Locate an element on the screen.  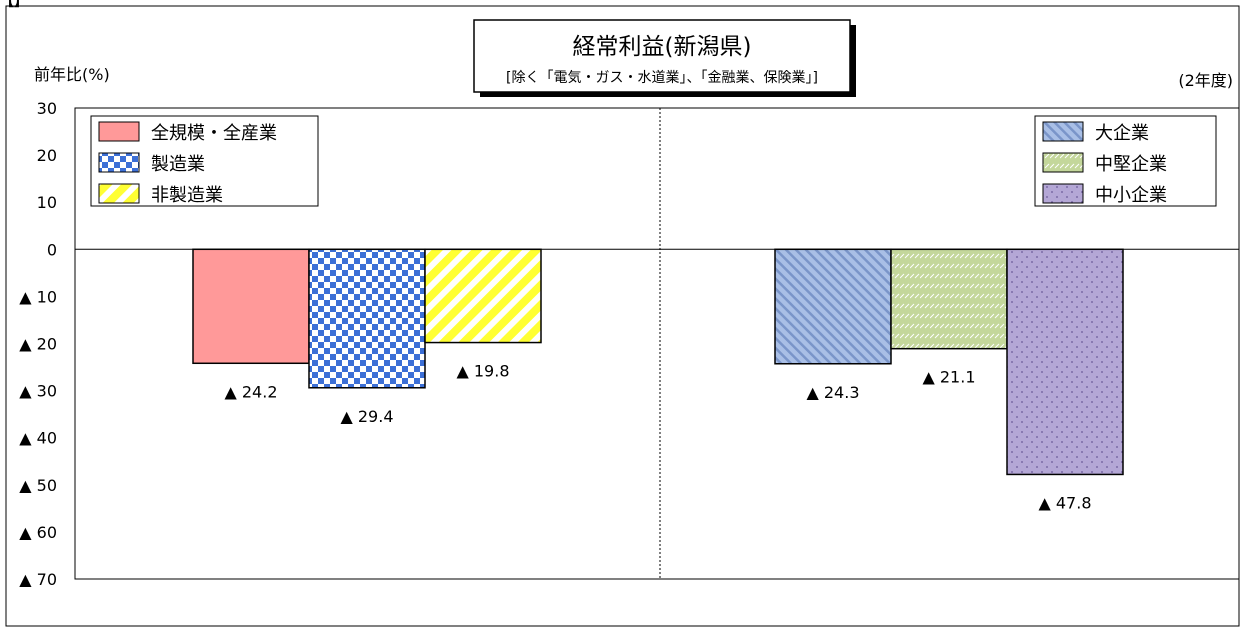
data-label: ▲ 47.8 is located at coordinates (1064, 502).